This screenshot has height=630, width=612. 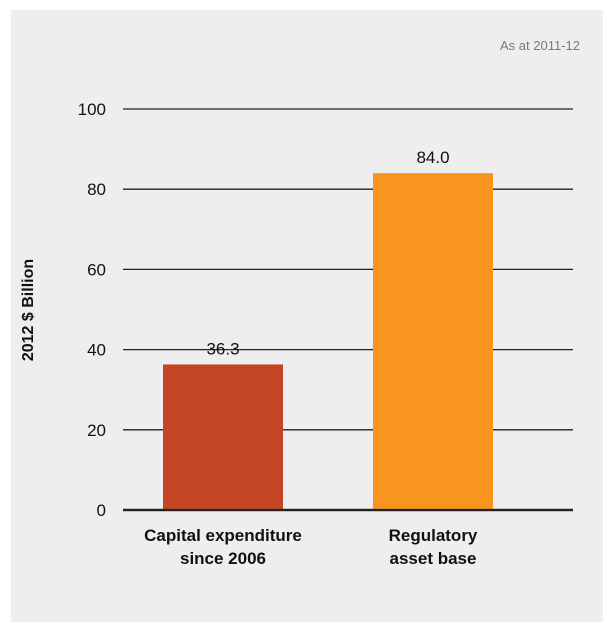 What do you see at coordinates (222, 558) in the screenshot?
I see `x-category-label-0-line-2: since 2006` at bounding box center [222, 558].